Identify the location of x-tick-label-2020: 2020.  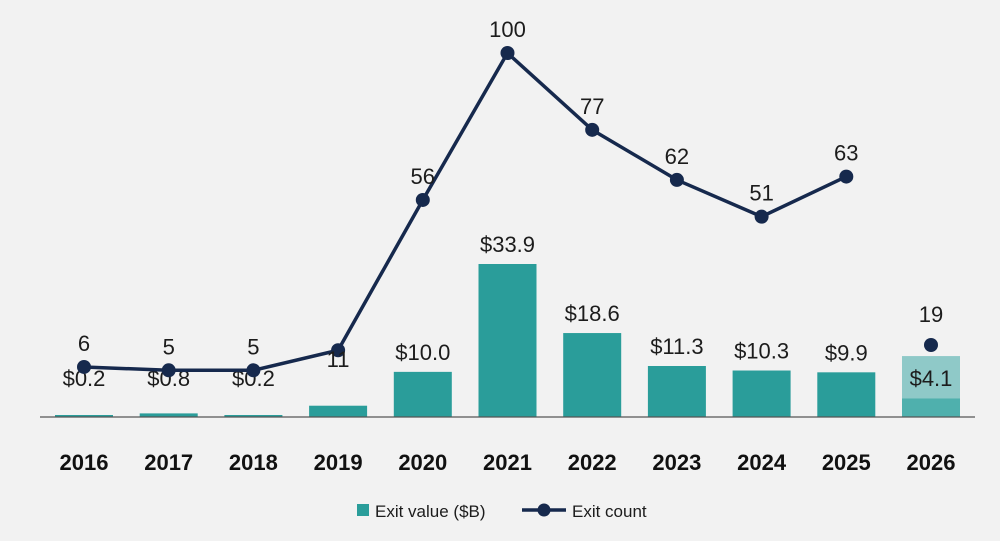
(422, 462).